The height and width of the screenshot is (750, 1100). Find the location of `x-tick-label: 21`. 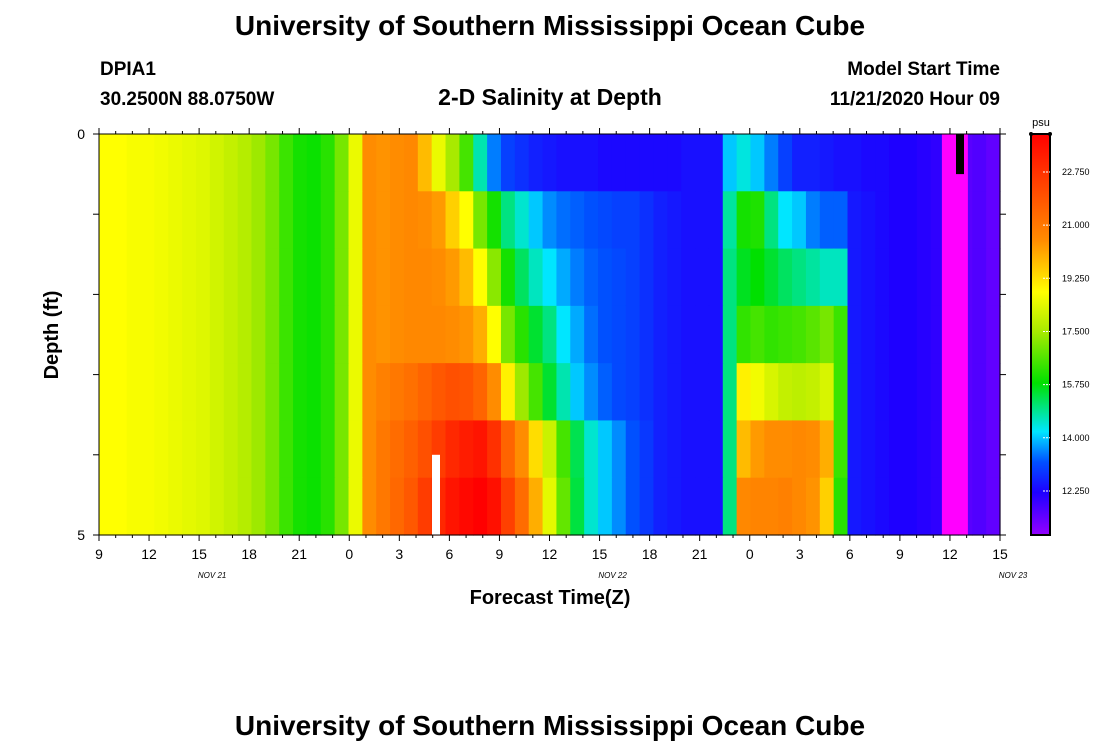

x-tick-label: 21 is located at coordinates (700, 554).